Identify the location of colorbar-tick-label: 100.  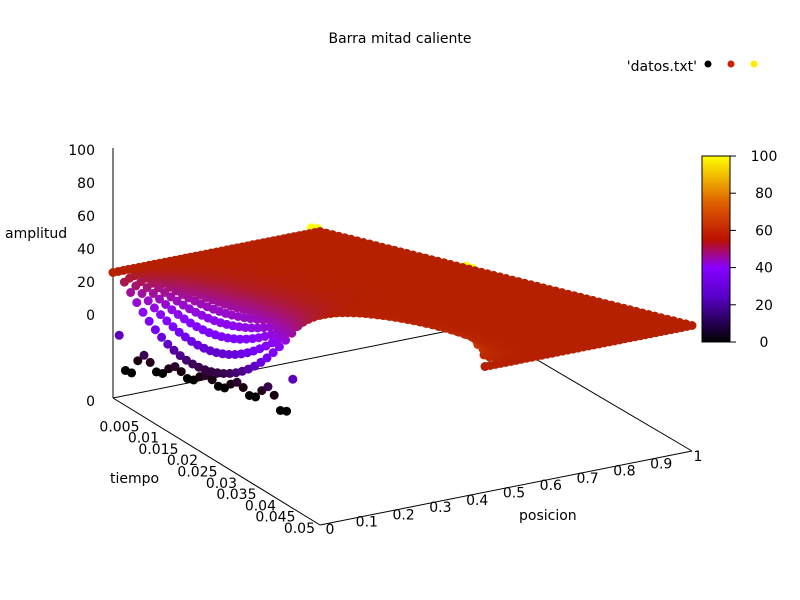
(764, 157).